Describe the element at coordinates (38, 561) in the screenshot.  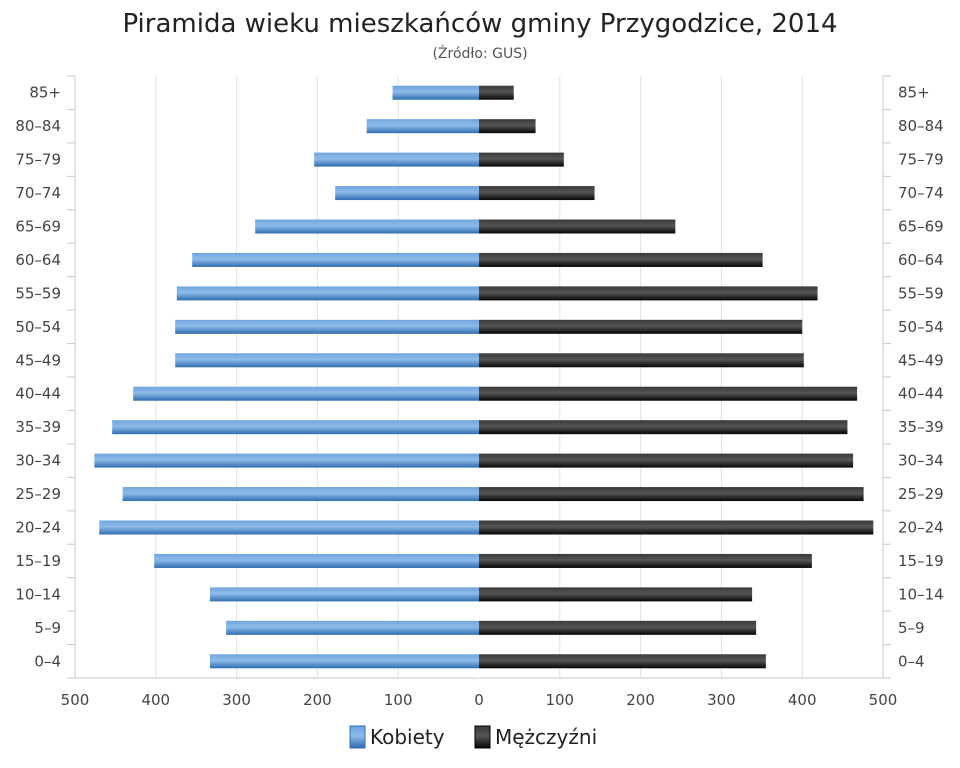
I see `category-label-left: 15–19` at that location.